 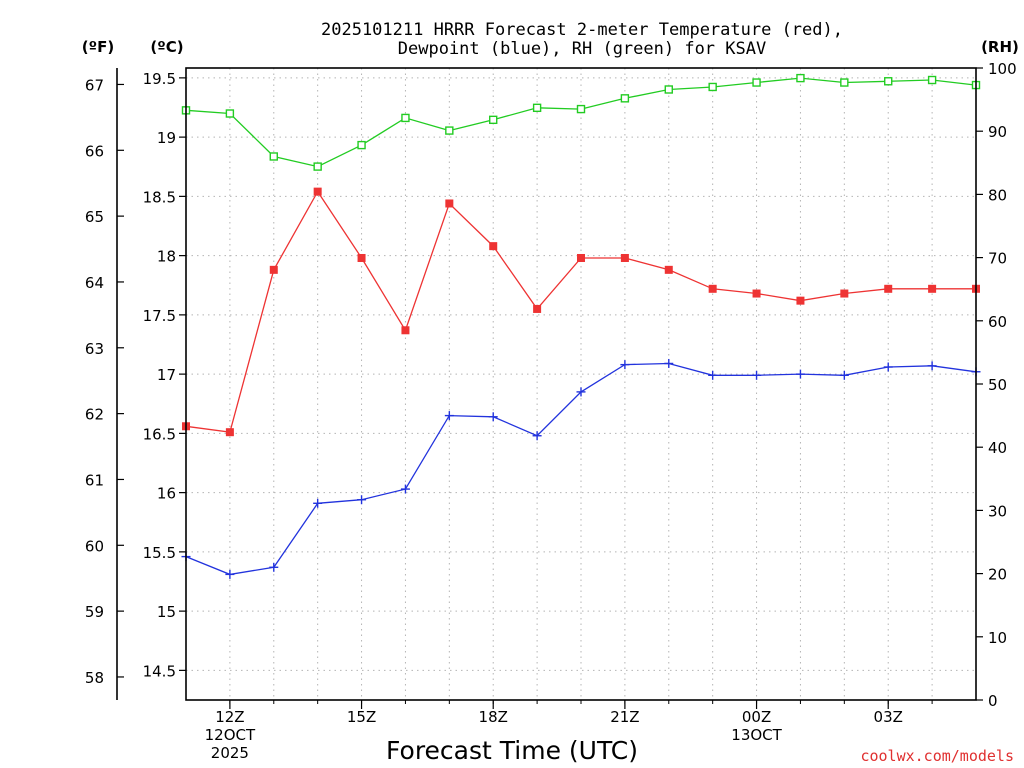 I want to click on x-tick-label: 21Z, so click(x=624, y=717).